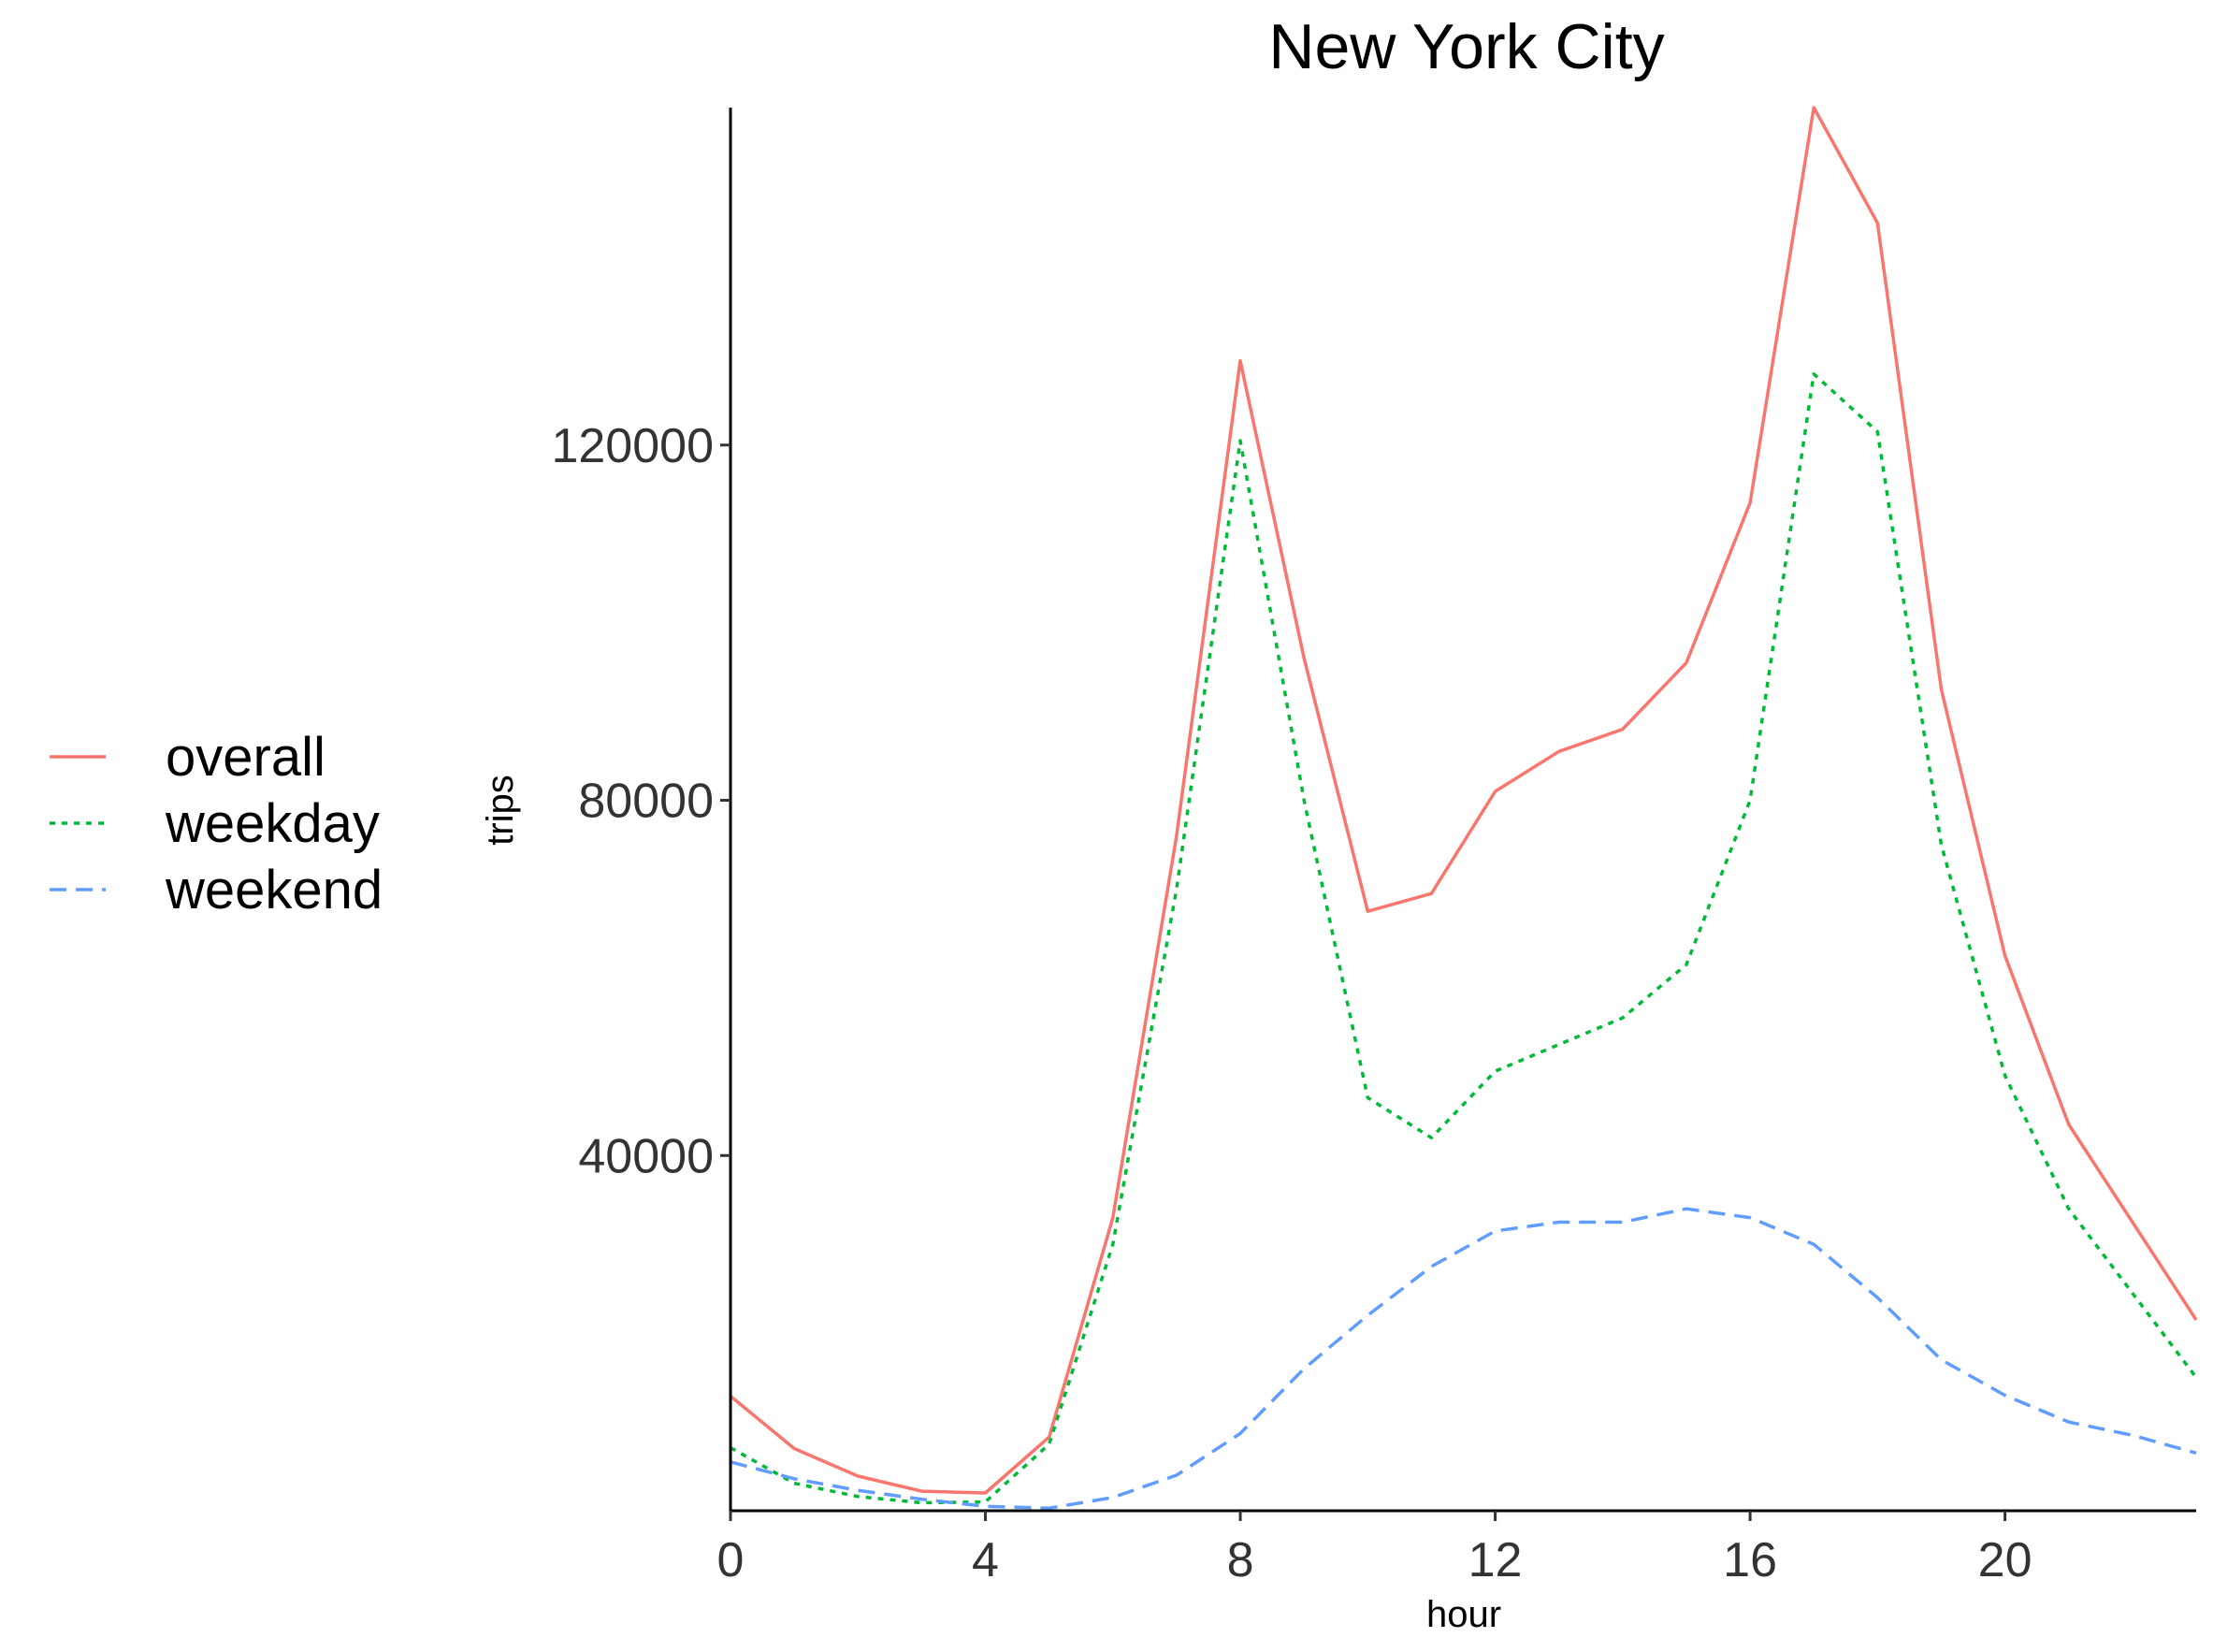  I want to click on x-tick-label: 16, so click(1750, 1560).